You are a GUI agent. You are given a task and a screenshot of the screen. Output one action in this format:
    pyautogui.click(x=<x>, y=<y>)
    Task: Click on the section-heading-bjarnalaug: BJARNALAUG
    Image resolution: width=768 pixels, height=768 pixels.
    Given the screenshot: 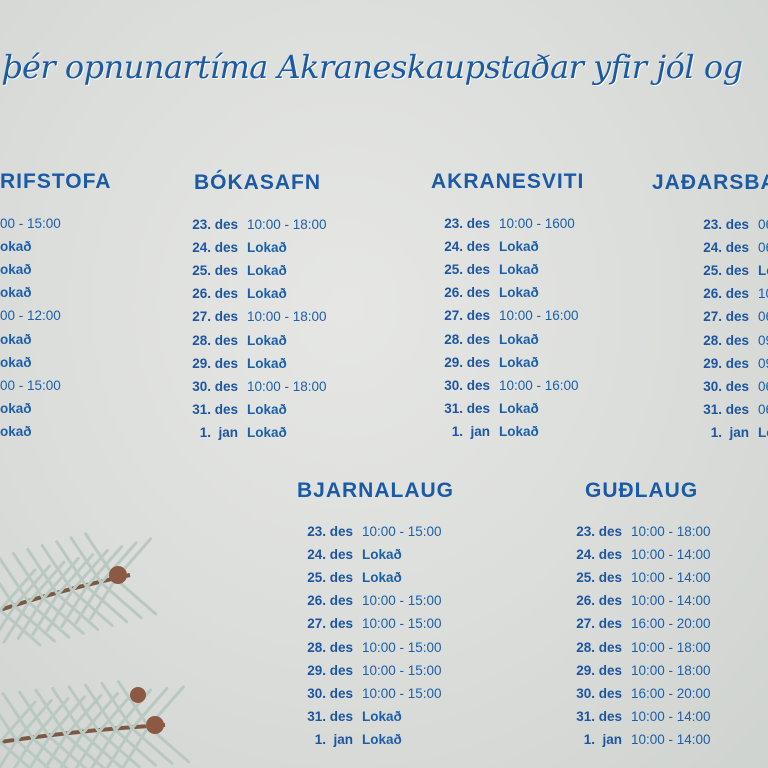 What is the action you would take?
    pyautogui.click(x=375, y=490)
    